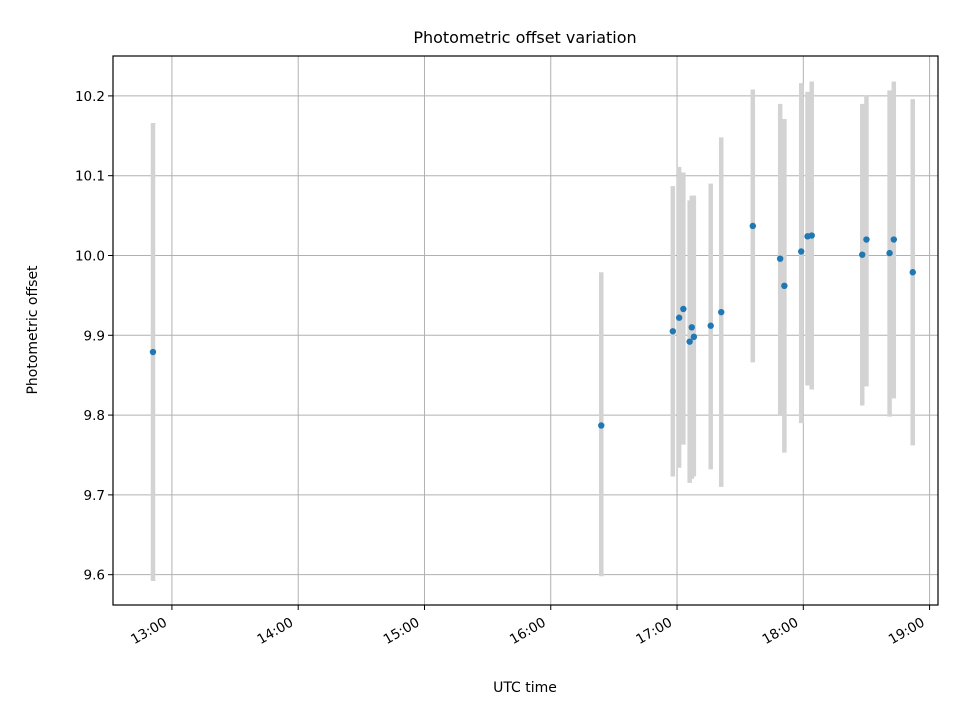 The height and width of the screenshot is (720, 960). What do you see at coordinates (94, 416) in the screenshot?
I see `y-tick-label: 9.8` at bounding box center [94, 416].